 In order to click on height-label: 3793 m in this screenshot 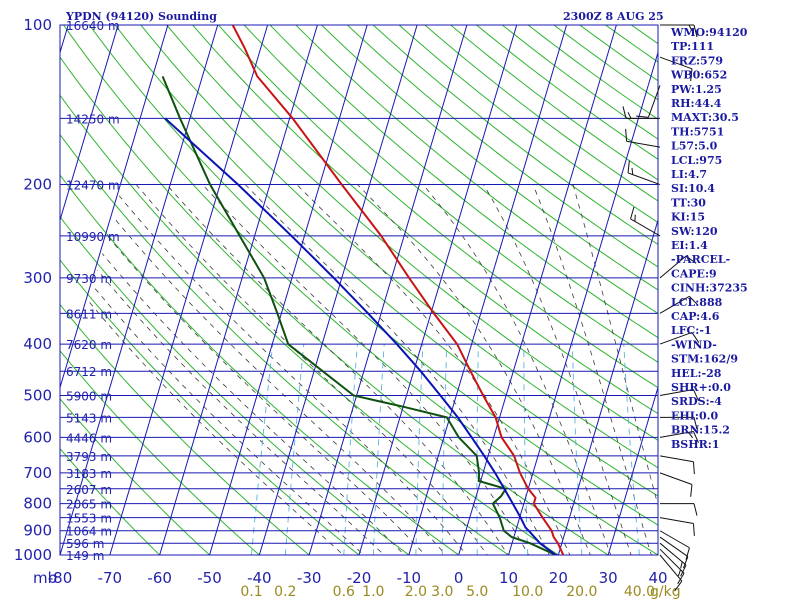, I will do `click(89, 457)`.